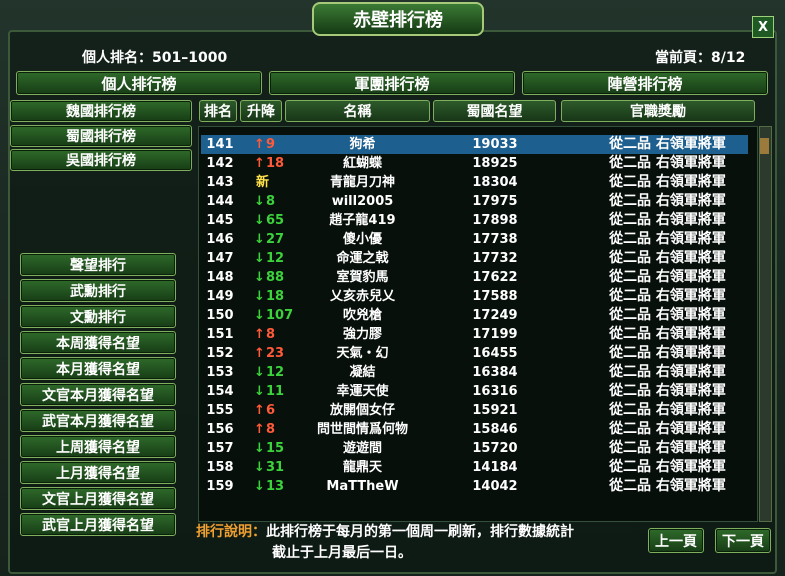  Describe the element at coordinates (362, 163) in the screenshot. I see `name-cell: 紅蝴蝶` at that location.